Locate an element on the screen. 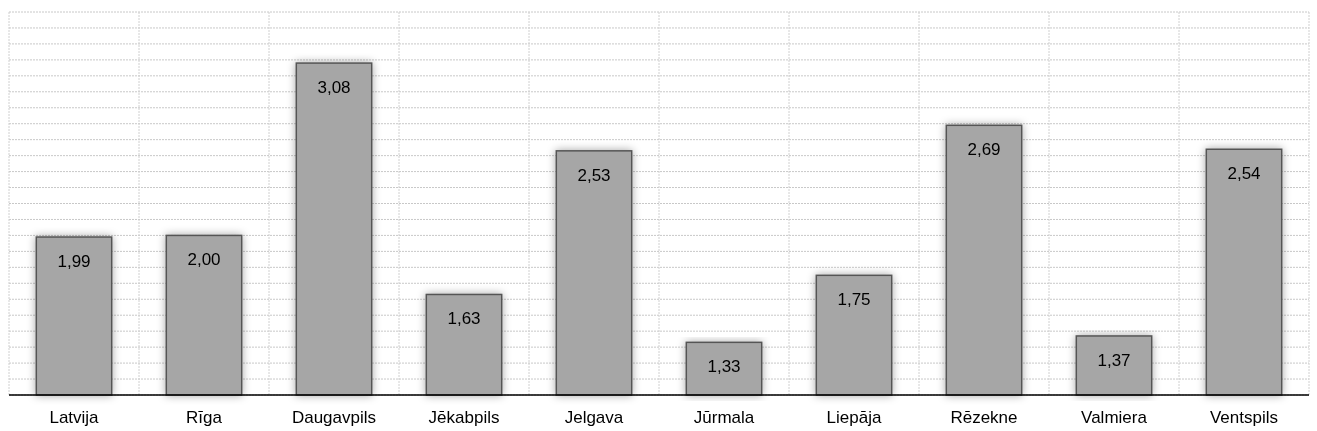 This screenshot has height=431, width=1317. x-tick-label: Latvija is located at coordinates (74, 417).